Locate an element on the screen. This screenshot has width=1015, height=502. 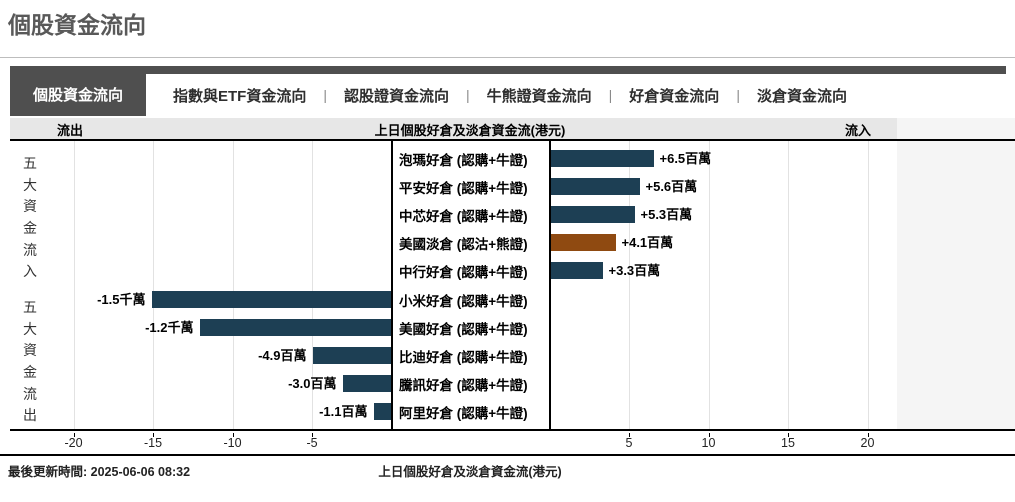
stock-label: 美國好倉 (認購+牛證) is located at coordinates (463, 329).